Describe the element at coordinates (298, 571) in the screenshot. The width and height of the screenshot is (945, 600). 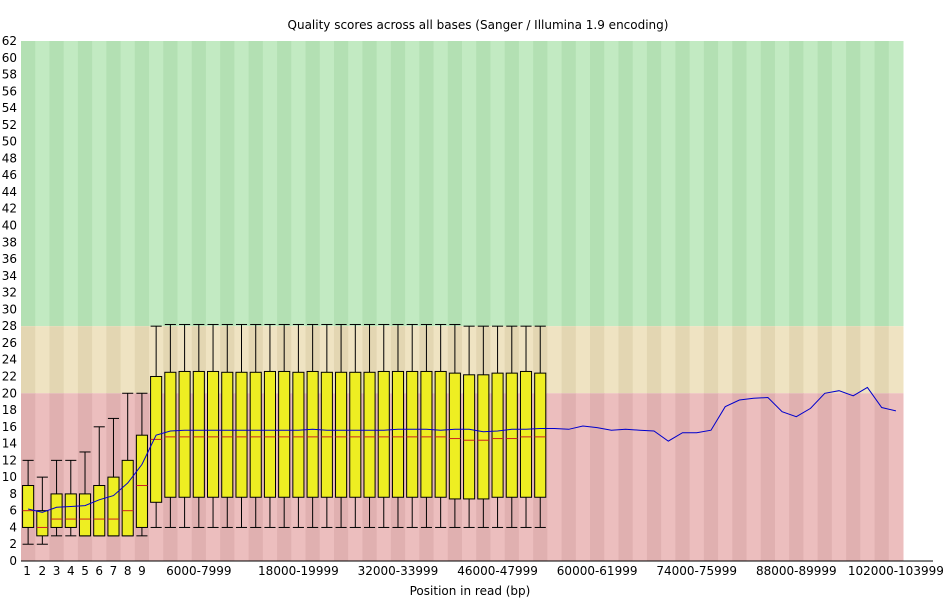
I see `x-tick-label: 18000-19999` at that location.